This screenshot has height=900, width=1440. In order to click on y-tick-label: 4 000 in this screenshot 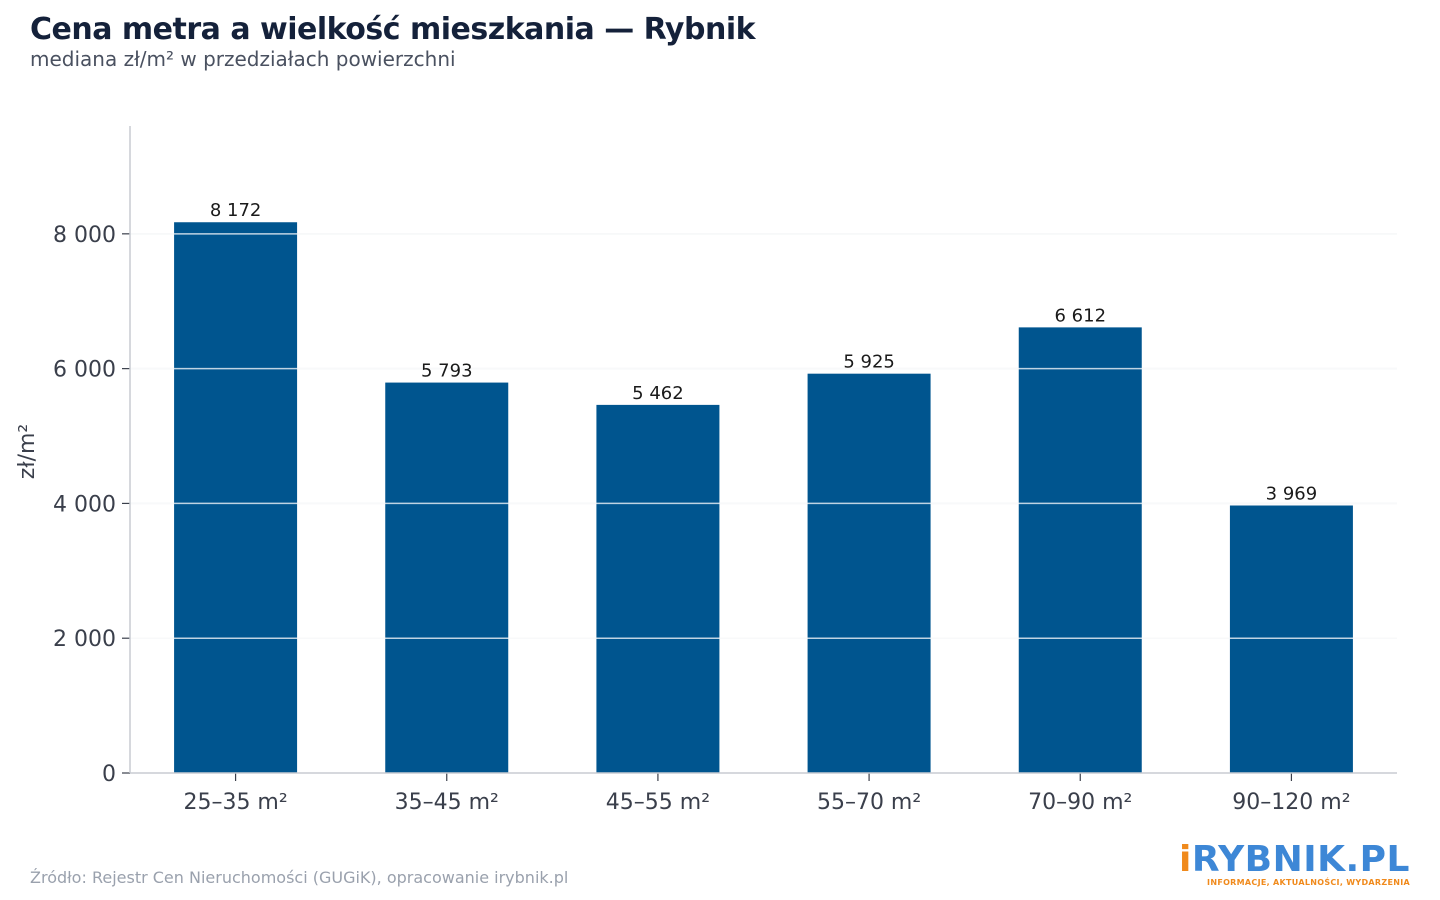, I will do `click(84, 504)`.